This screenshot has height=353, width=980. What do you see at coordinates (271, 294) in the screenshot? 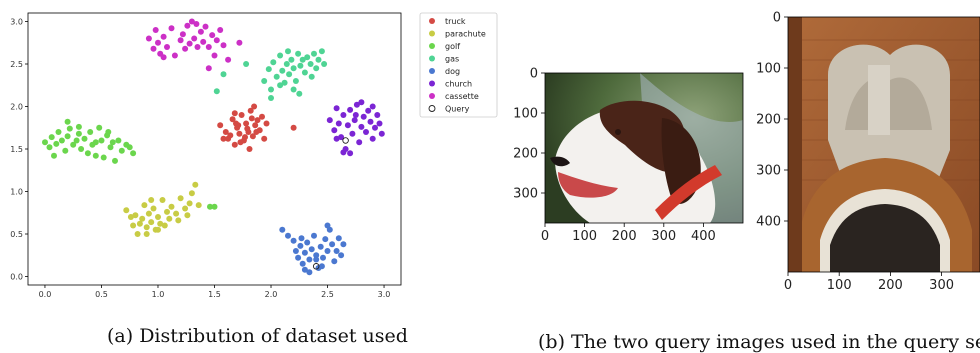
I see `x-tick-label: 2.0` at bounding box center [271, 294].